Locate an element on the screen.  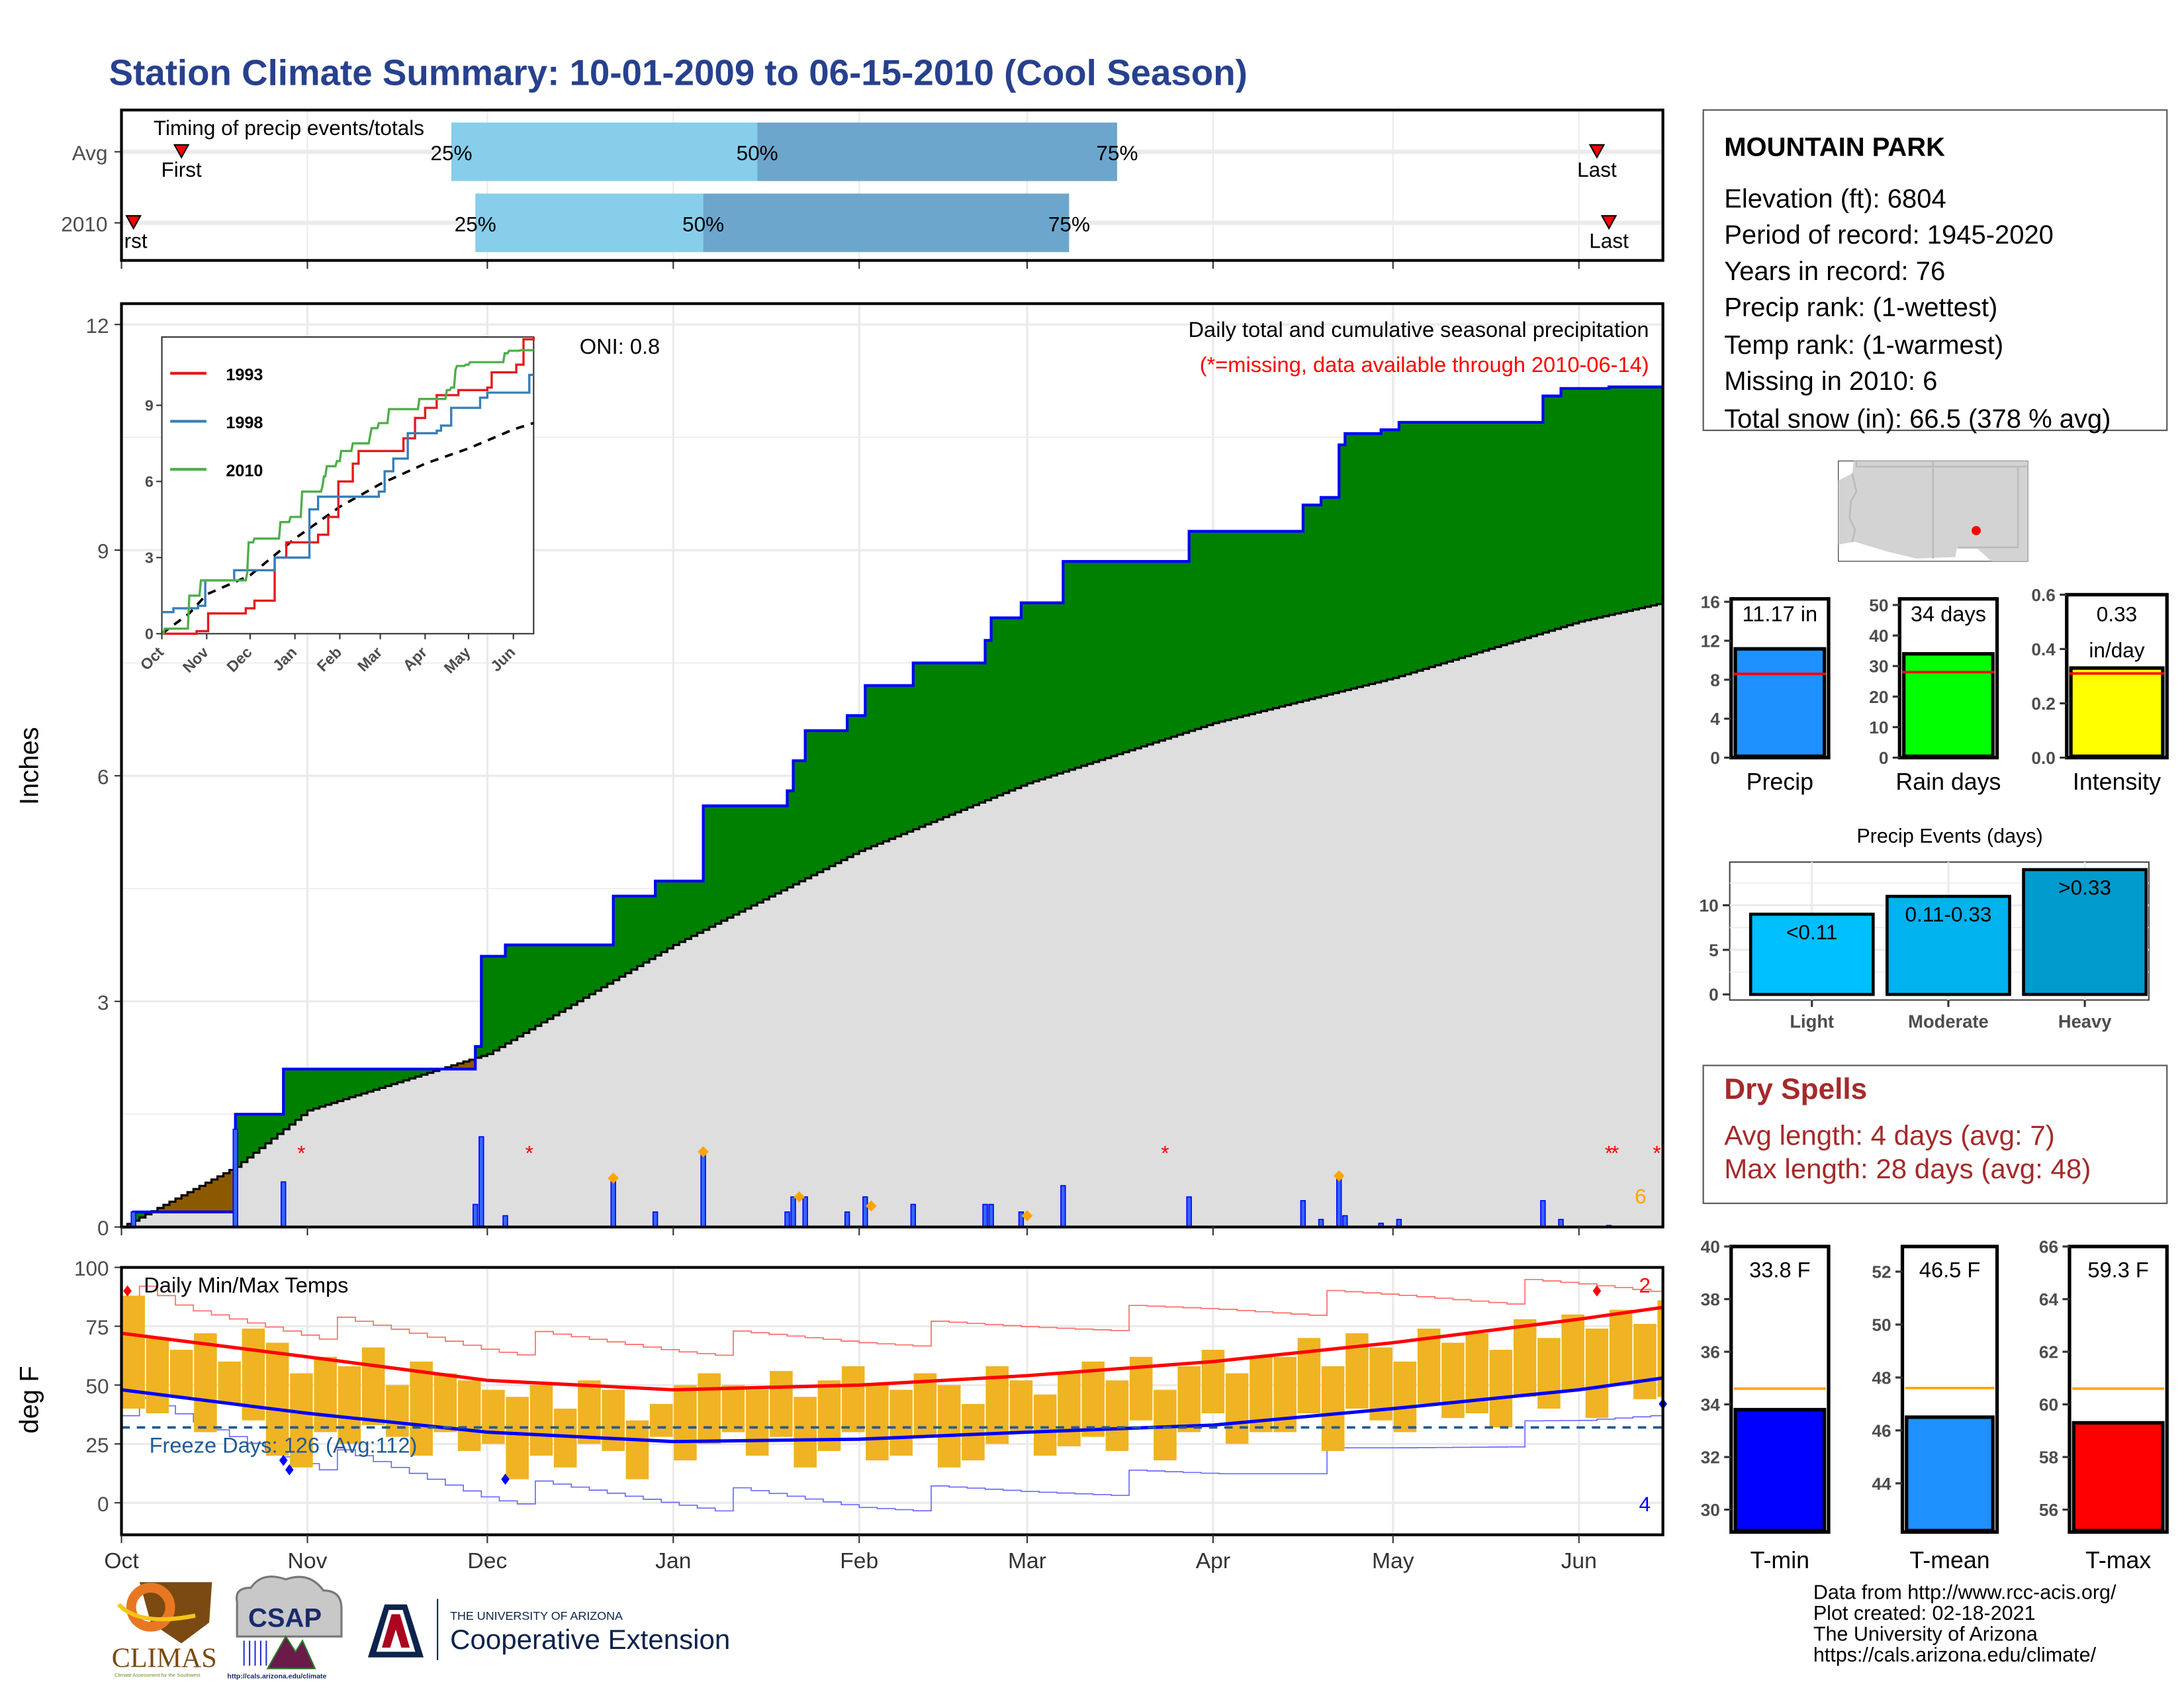
month-label: Mar is located at coordinates (1027, 1561).